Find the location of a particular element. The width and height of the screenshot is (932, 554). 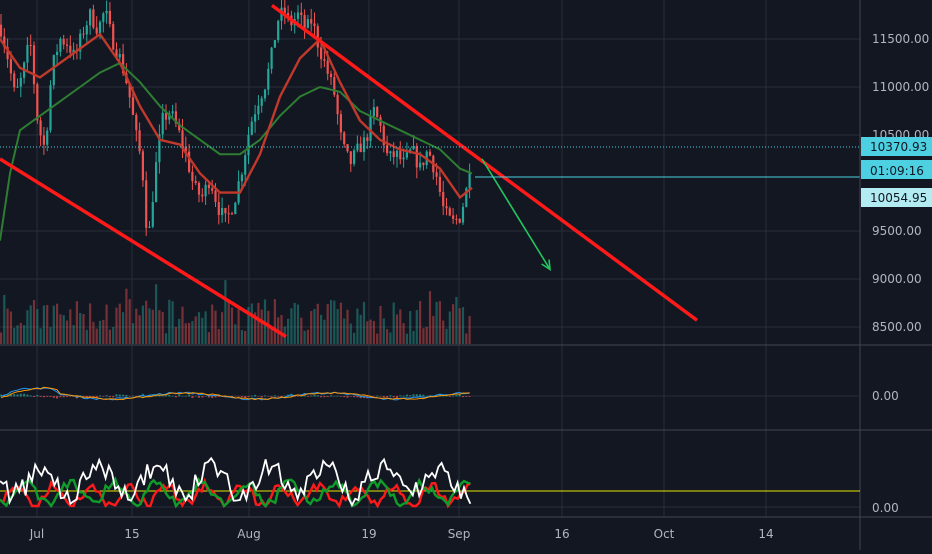

time-tick-label: 15 is located at coordinates (131, 534).